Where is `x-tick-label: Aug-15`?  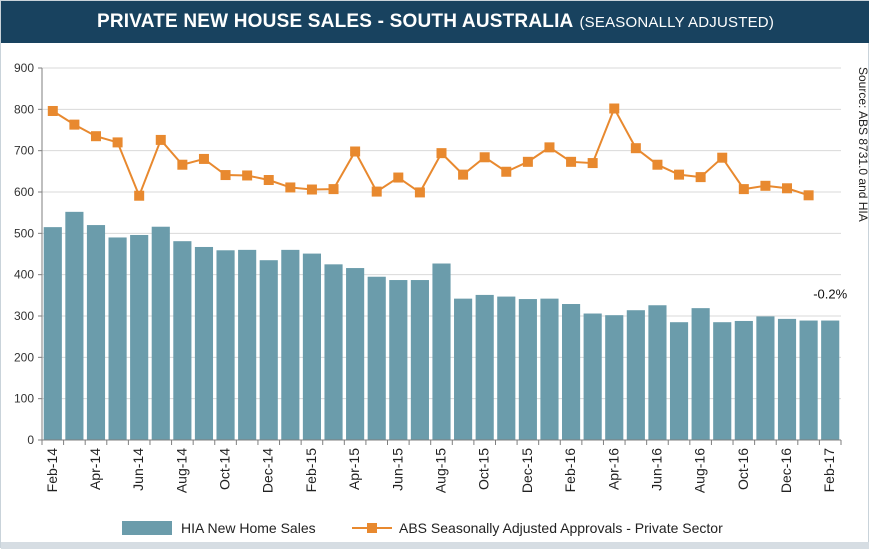 x-tick-label: Aug-15 is located at coordinates (441, 470).